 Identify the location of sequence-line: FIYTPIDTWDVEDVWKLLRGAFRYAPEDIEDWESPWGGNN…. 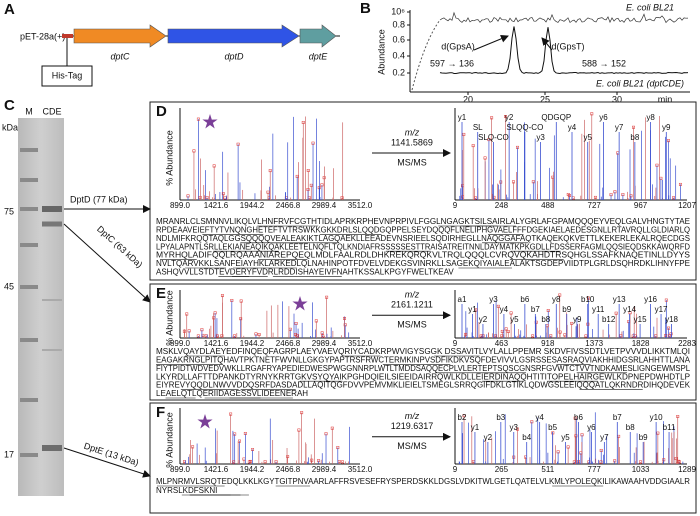
(423, 368).